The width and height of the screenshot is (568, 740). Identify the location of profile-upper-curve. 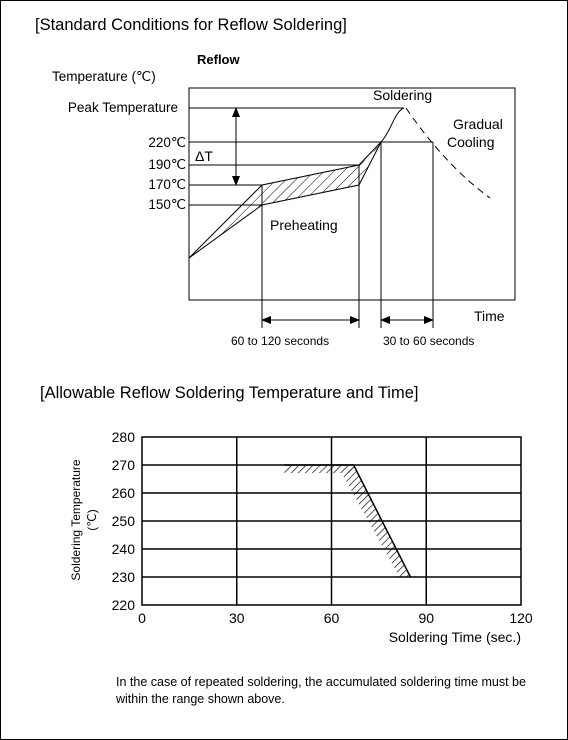
(285, 200).